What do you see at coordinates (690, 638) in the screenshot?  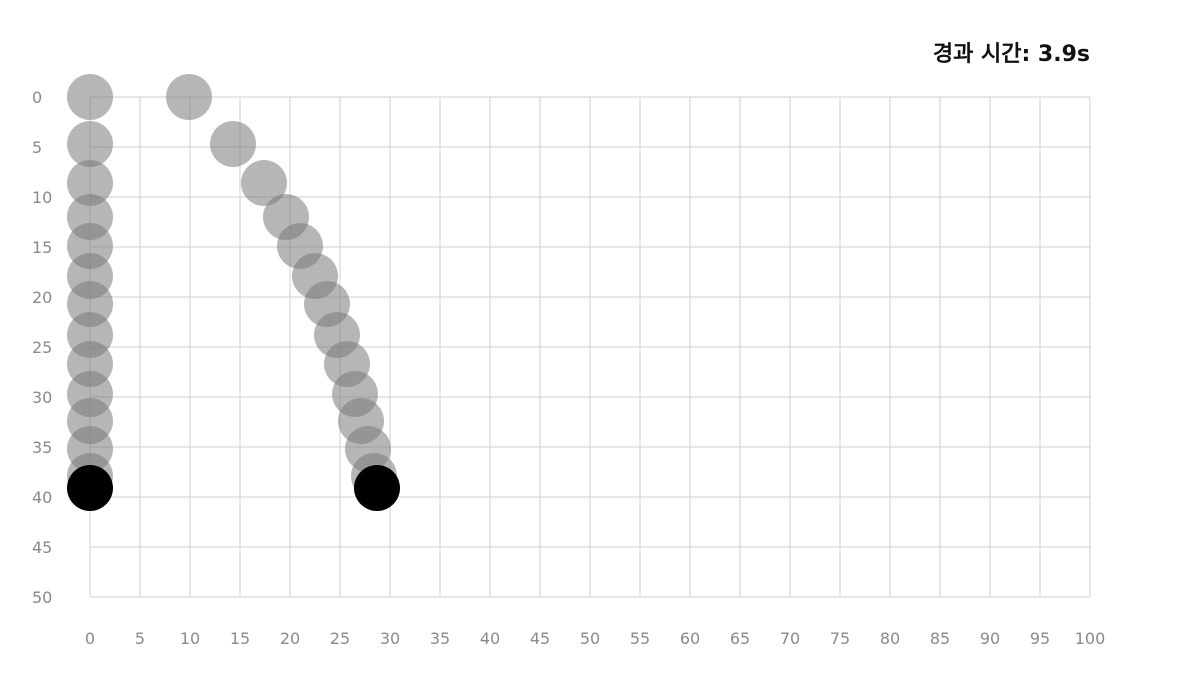 I see `x-tick-label: 60` at bounding box center [690, 638].